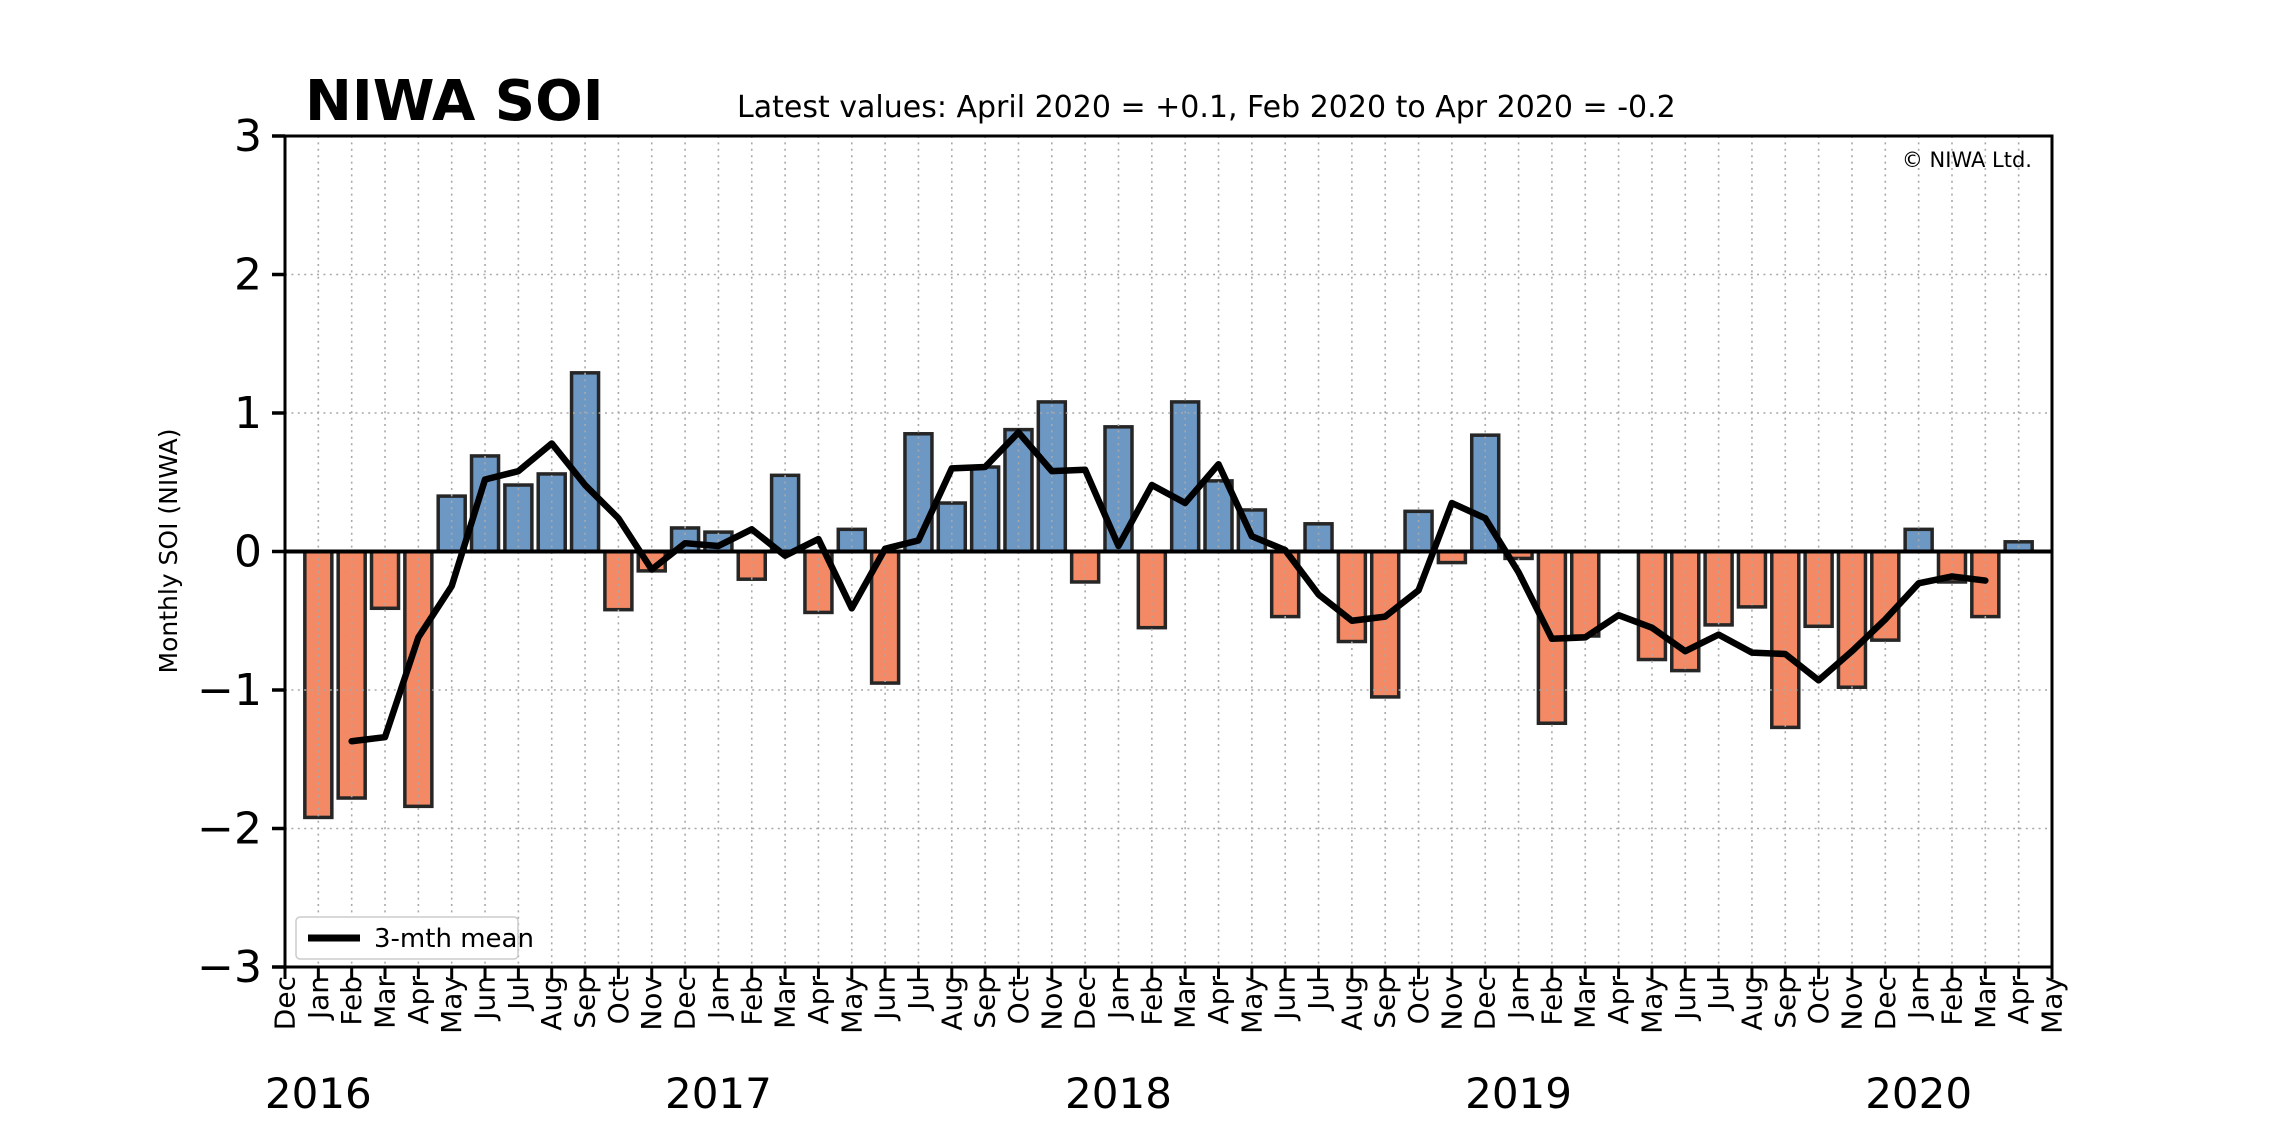  I want to click on year-label: 2018, so click(1118, 1093).